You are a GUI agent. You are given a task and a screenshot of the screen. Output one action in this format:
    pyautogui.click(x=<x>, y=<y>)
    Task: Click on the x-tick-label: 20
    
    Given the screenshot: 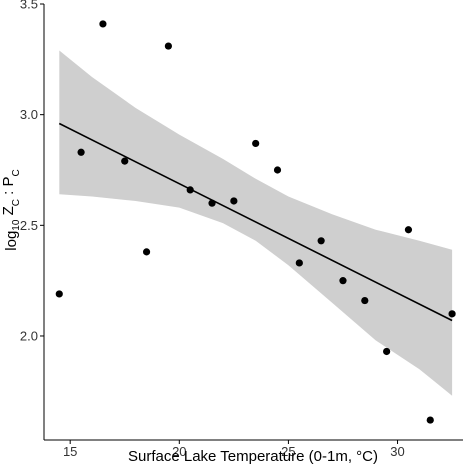 What is the action you would take?
    pyautogui.click(x=179, y=451)
    